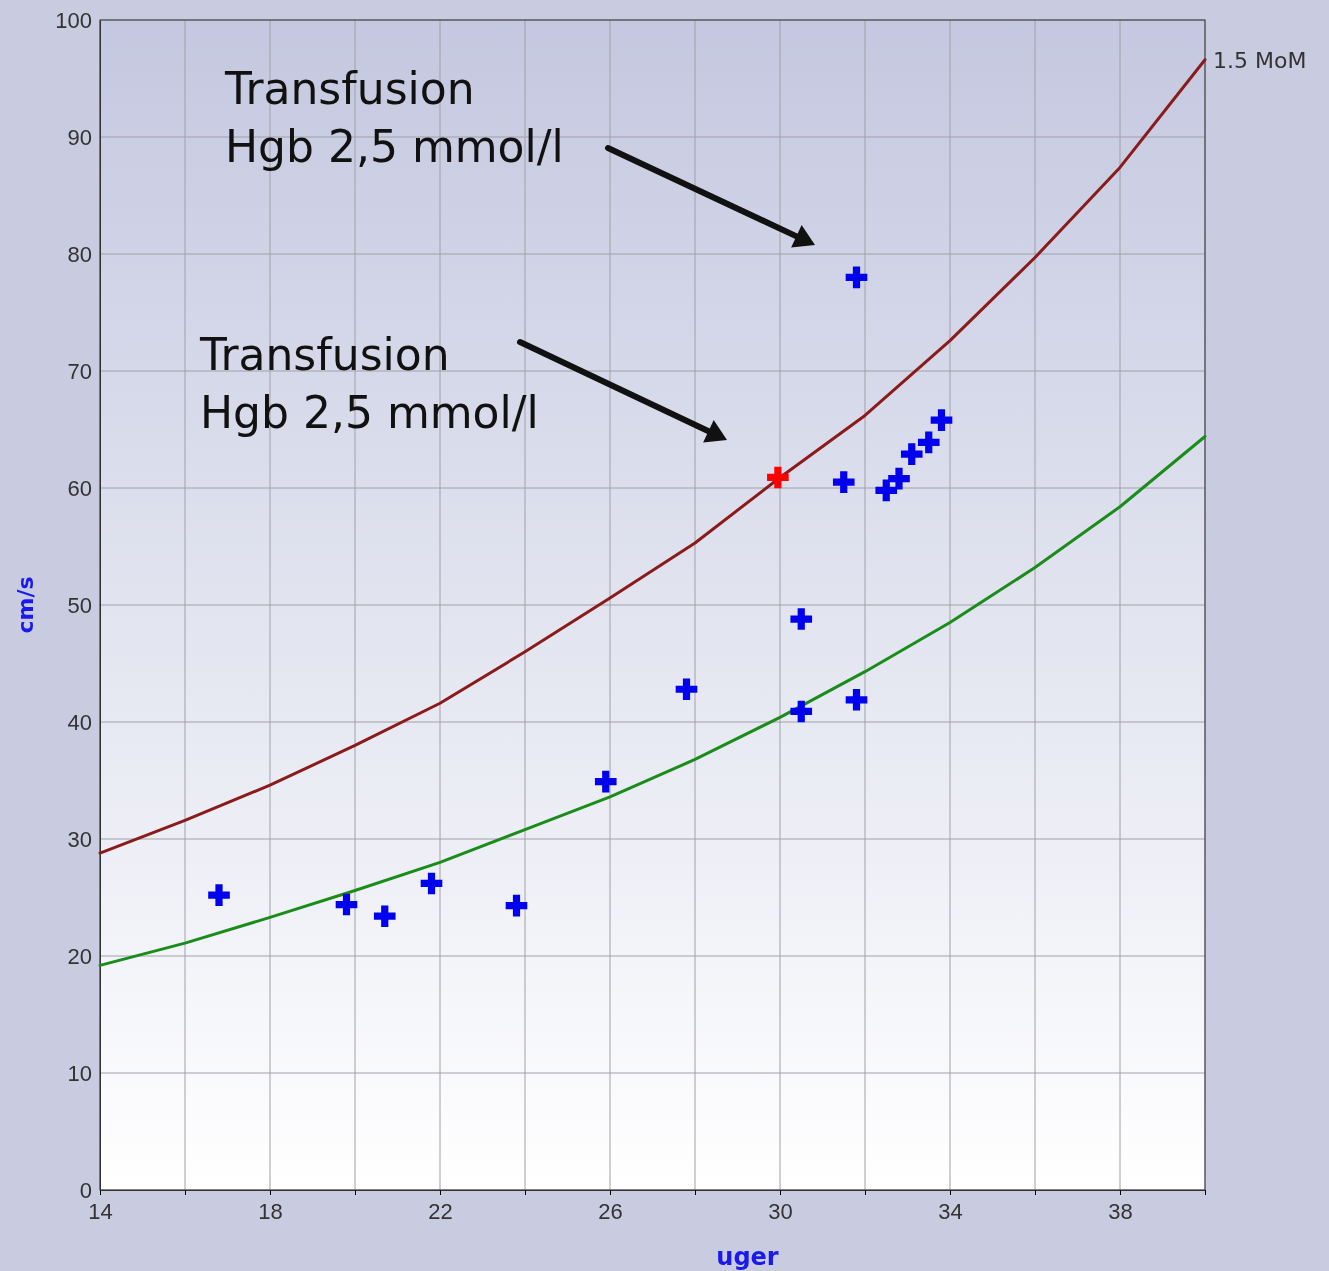 The height and width of the screenshot is (1271, 1329). What do you see at coordinates (73, 20) in the screenshot?
I see `y-tick-label: 100` at bounding box center [73, 20].